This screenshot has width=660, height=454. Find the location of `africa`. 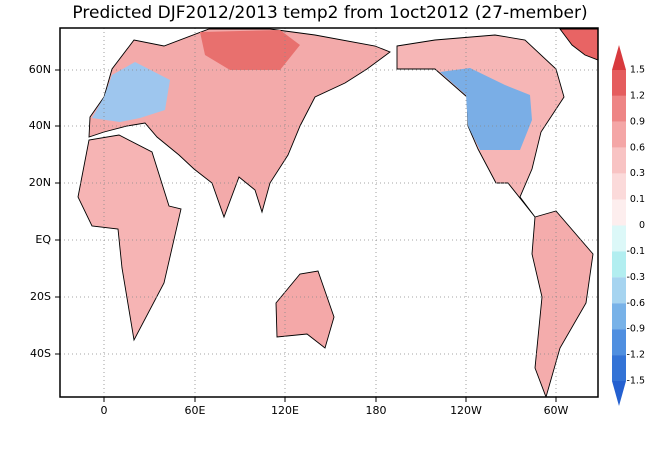

africa is located at coordinates (129, 238).